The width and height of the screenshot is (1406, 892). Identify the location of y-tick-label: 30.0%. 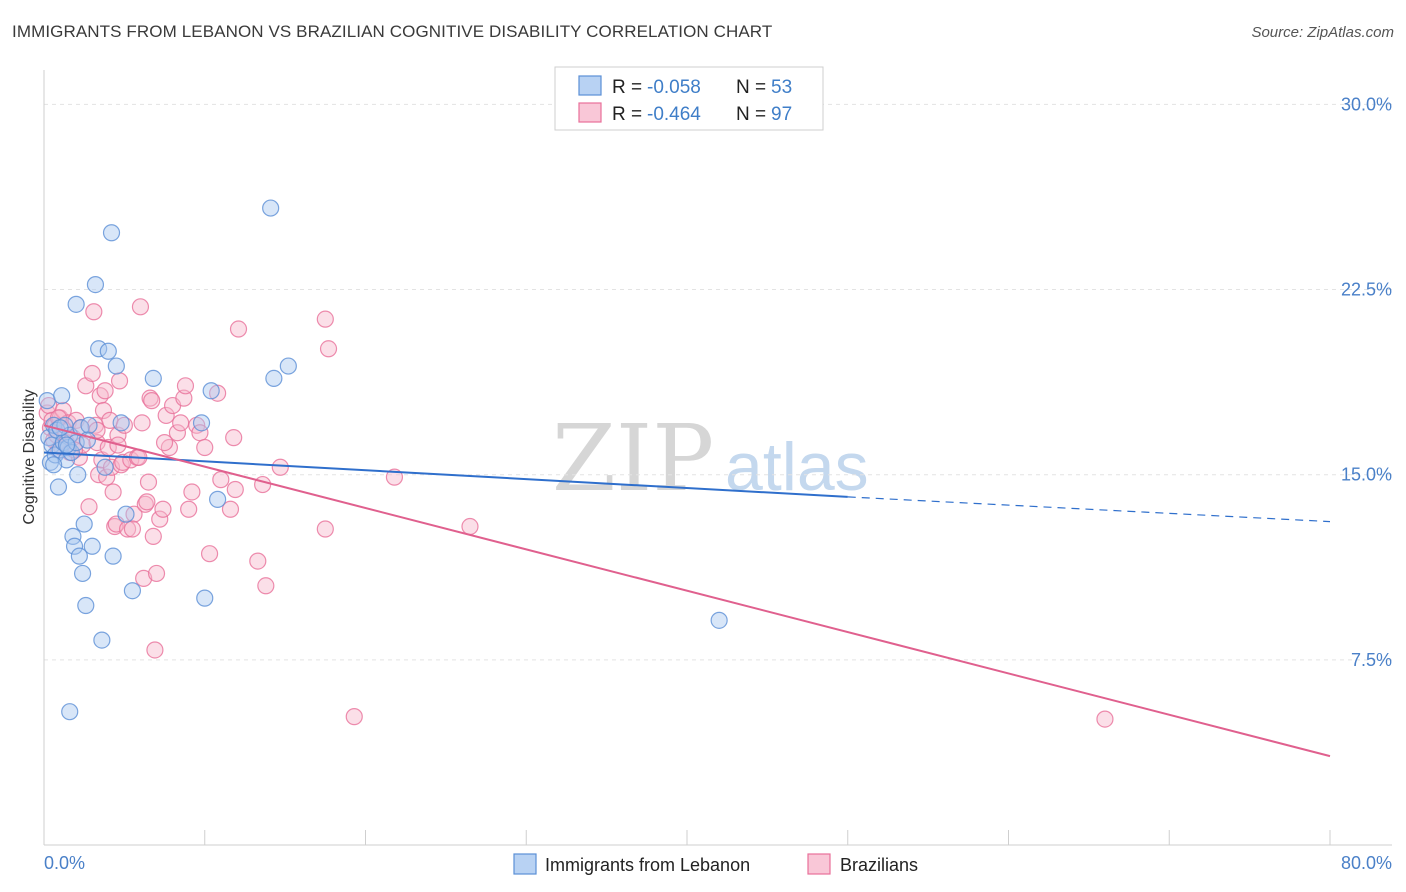
(1366, 104).